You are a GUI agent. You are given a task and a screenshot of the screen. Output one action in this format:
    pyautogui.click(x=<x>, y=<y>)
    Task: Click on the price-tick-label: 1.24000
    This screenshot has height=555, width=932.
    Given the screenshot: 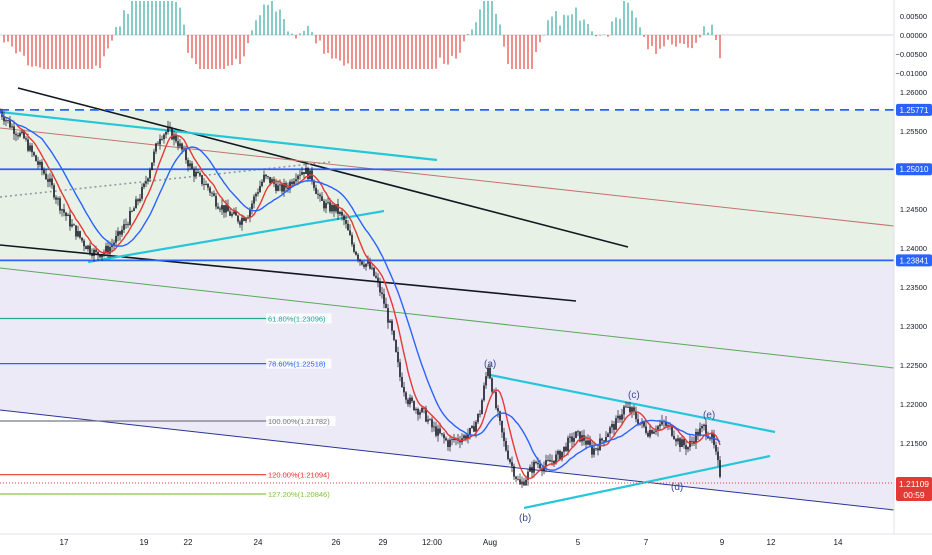 What is the action you would take?
    pyautogui.click(x=913, y=248)
    